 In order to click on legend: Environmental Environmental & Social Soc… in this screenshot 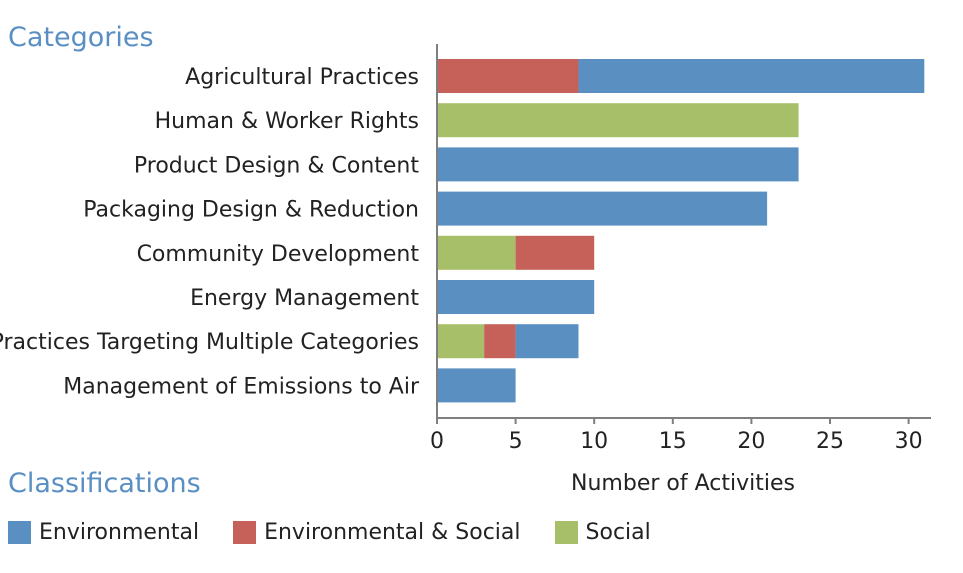, I will do `click(346, 532)`.